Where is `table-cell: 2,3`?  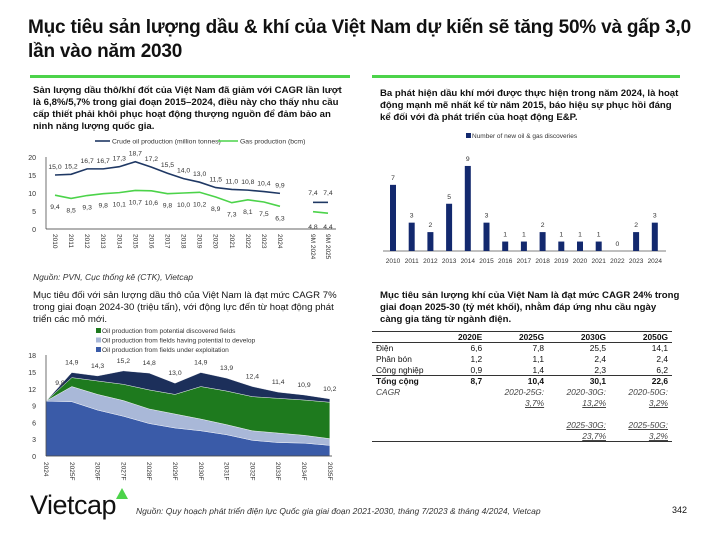
table-cell: 2,3 is located at coordinates (600, 369).